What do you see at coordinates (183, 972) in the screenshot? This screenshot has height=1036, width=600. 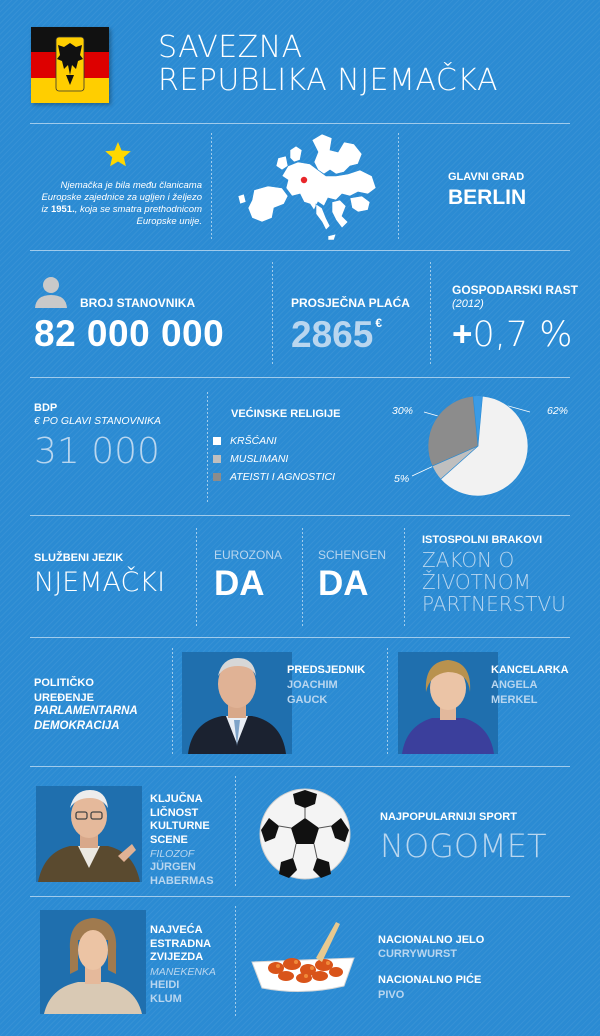 I see `celebrity-role: MANEKENKA` at bounding box center [183, 972].